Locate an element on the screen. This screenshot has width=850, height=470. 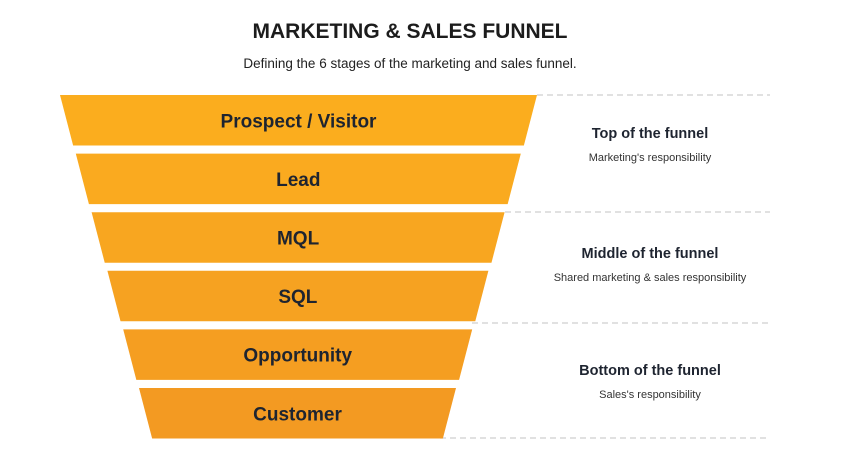
stage-label: SQL is located at coordinates (297, 297).